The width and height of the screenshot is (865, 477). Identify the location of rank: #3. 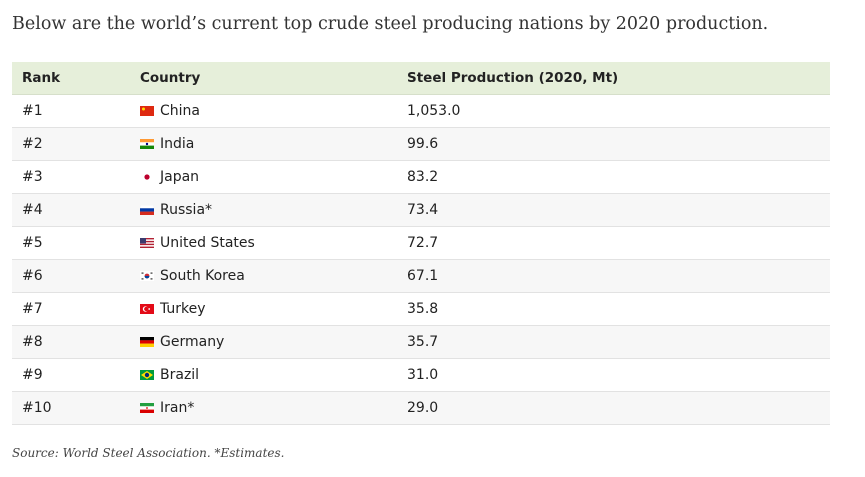
(32, 177).